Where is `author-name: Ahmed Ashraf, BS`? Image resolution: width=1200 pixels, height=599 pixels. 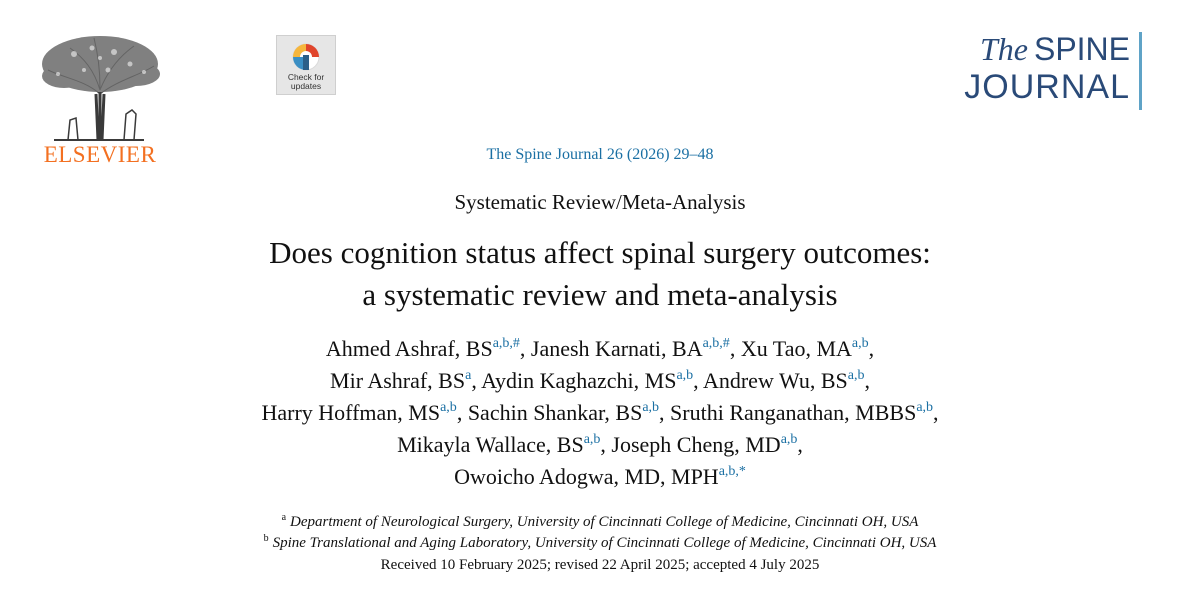
author-name: Ahmed Ashraf, BS is located at coordinates (409, 348).